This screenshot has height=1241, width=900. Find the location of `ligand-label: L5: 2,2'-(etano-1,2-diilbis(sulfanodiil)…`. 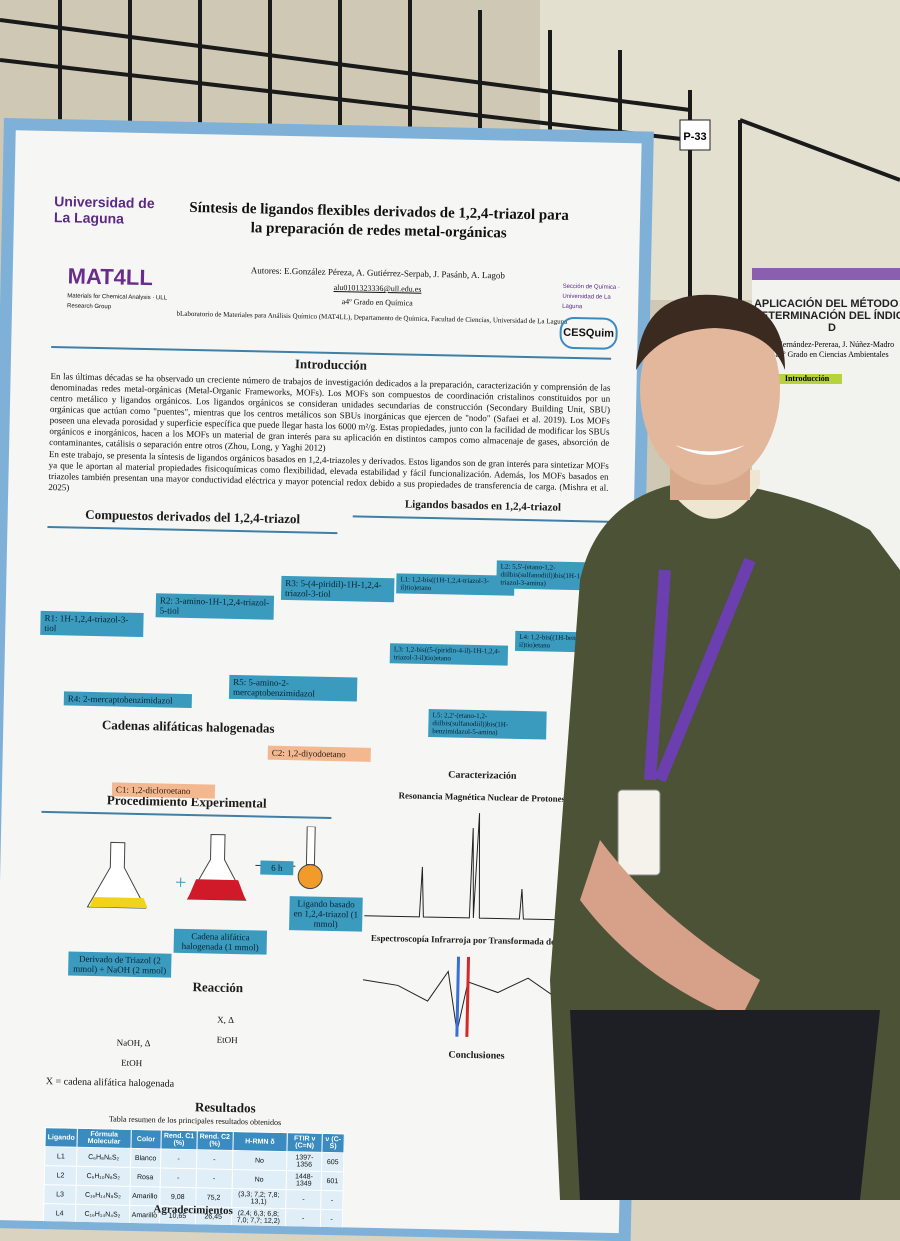

ligand-label: L5: 2,2'-(etano-1,2-diilbis(sulfanodiil)… is located at coordinates (487, 724).